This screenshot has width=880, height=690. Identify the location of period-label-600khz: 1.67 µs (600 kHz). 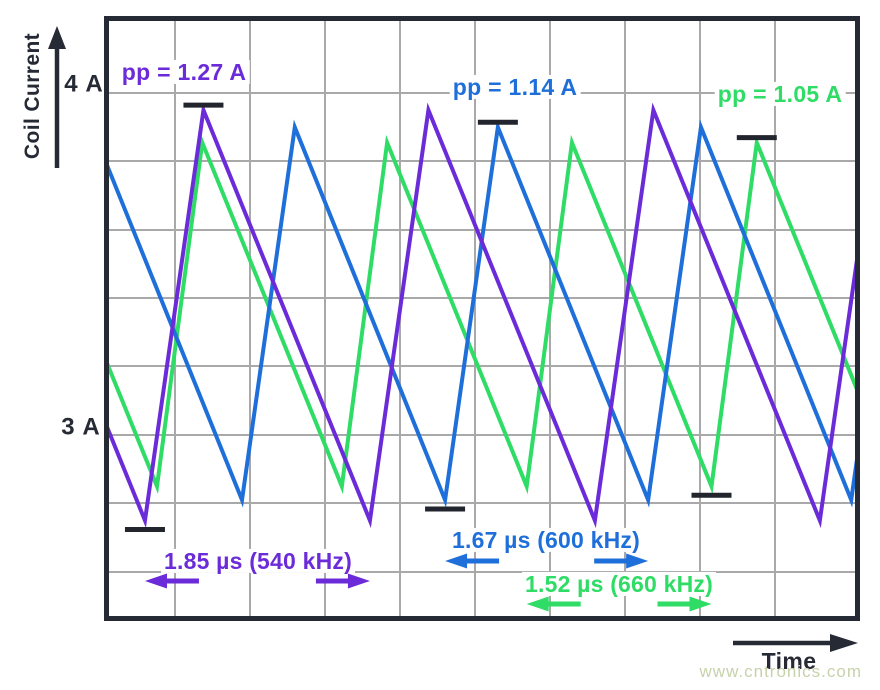
(546, 540).